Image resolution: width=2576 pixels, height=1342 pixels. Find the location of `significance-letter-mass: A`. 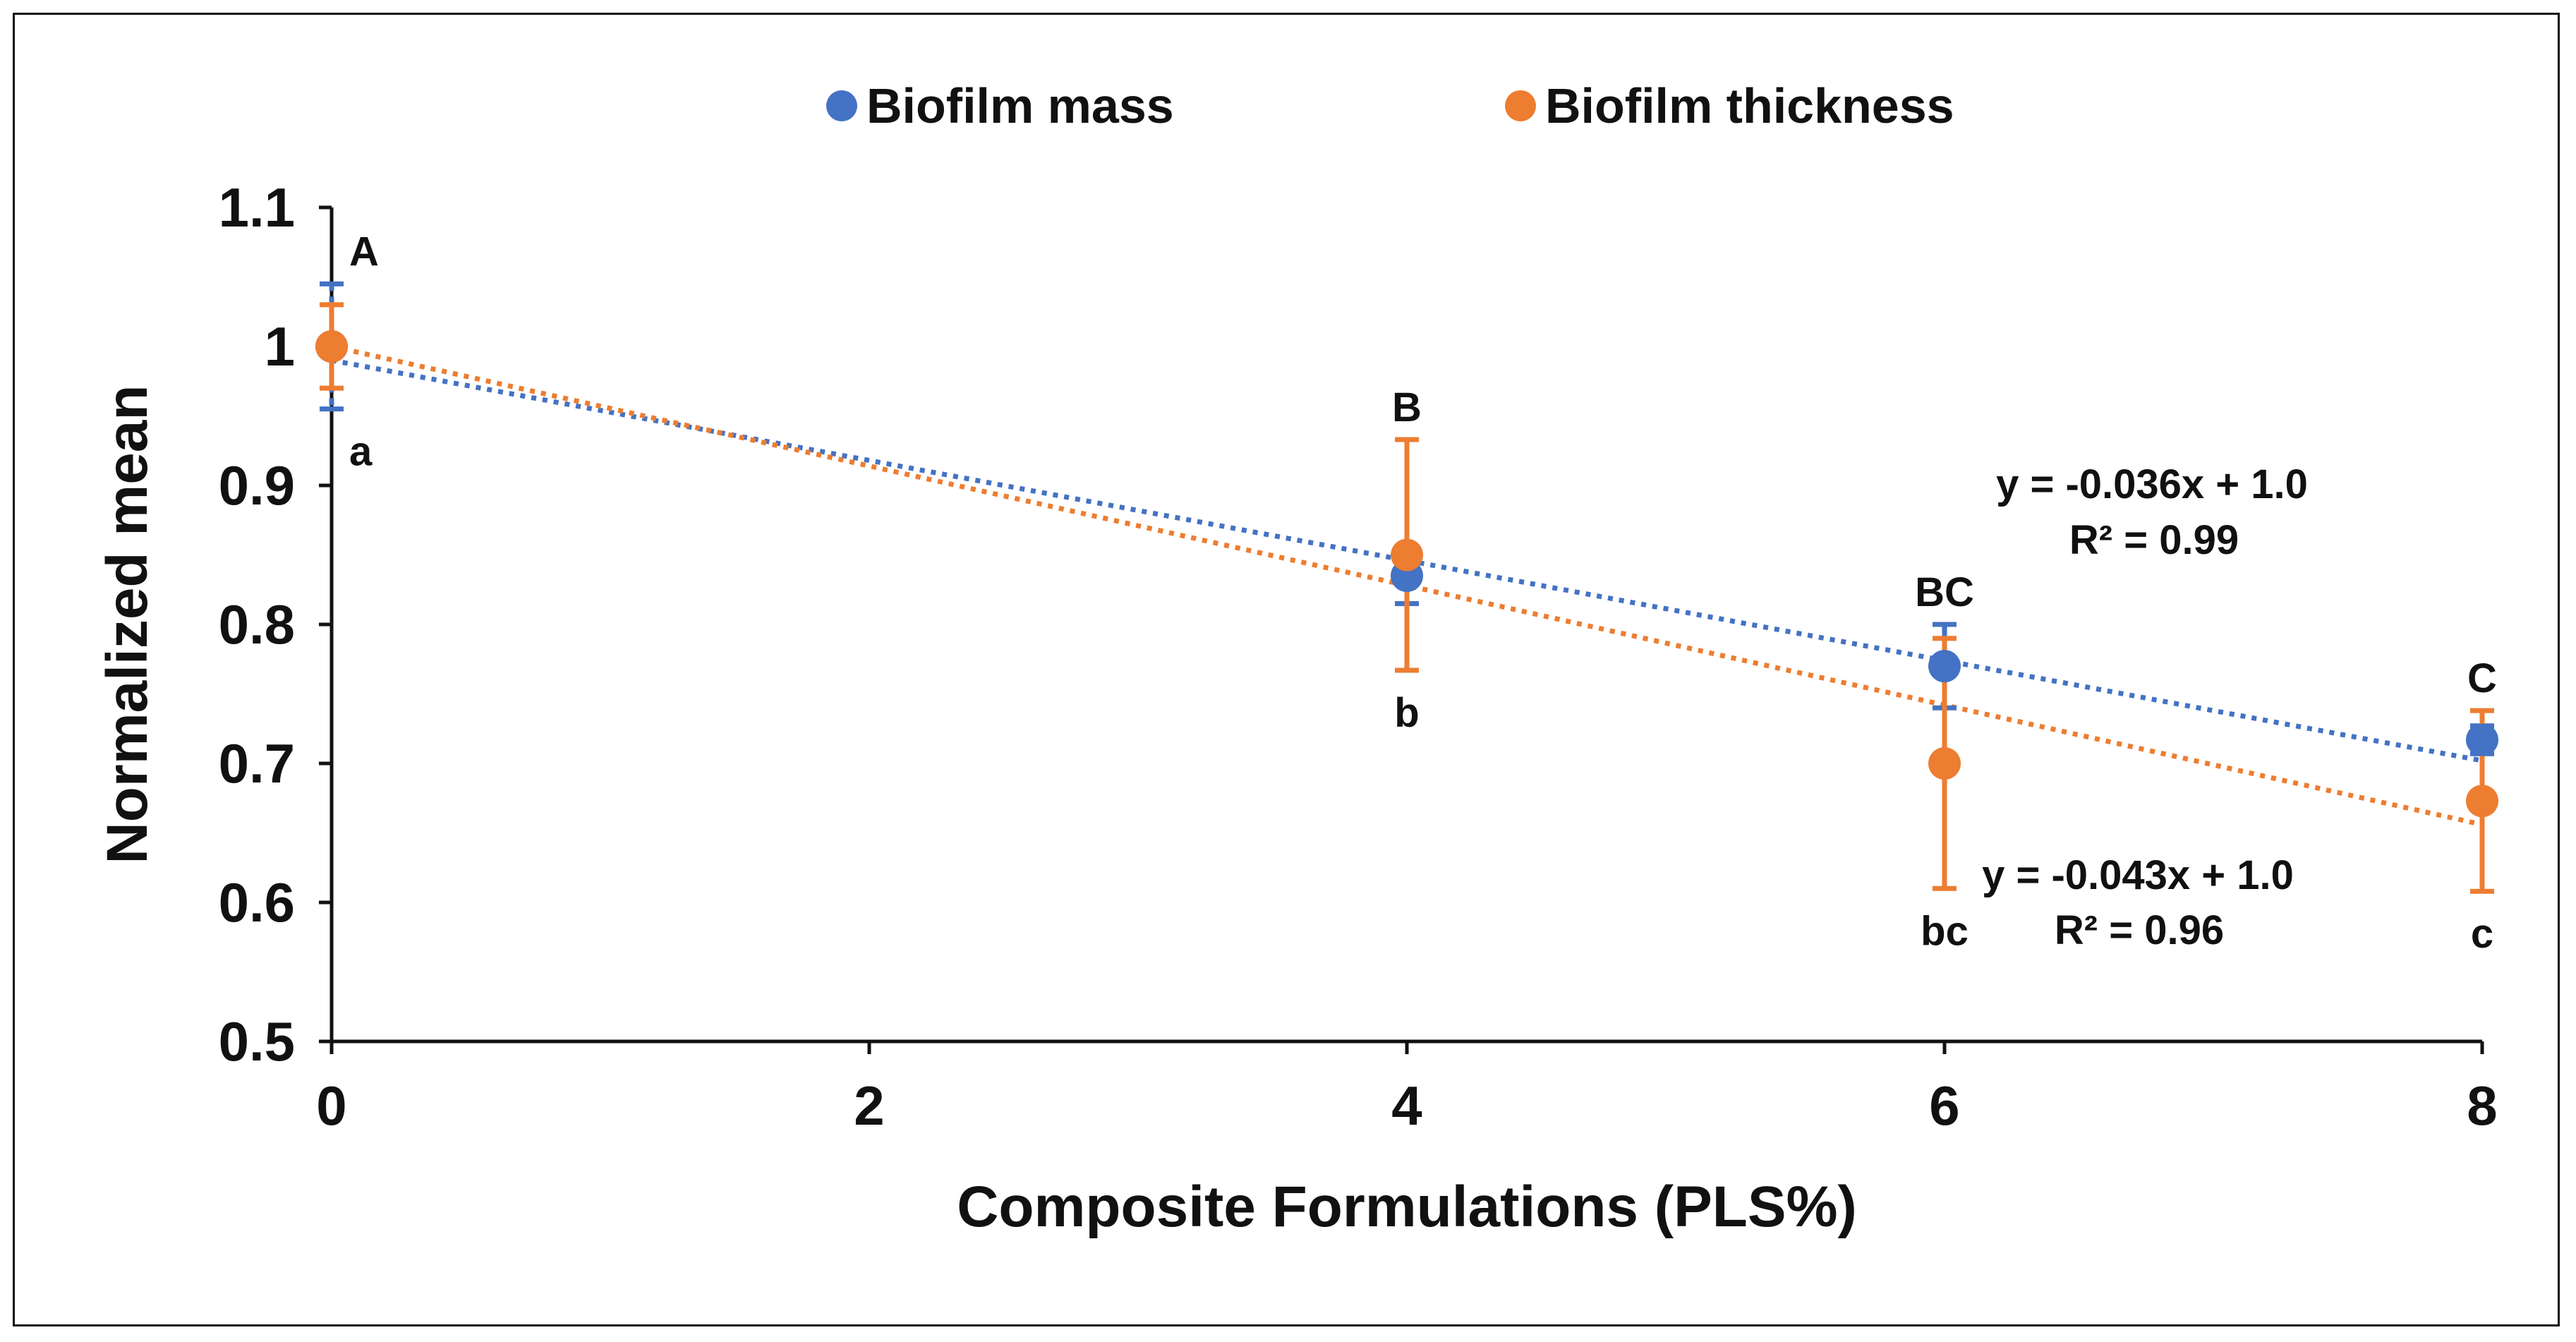

significance-letter-mass: A is located at coordinates (364, 252).